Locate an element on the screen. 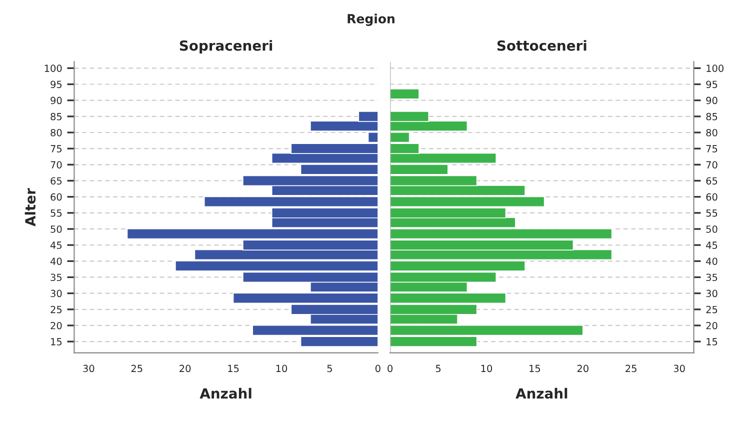 This screenshot has width=742, height=441. chart-title: Sopraceneri is located at coordinates (226, 47).